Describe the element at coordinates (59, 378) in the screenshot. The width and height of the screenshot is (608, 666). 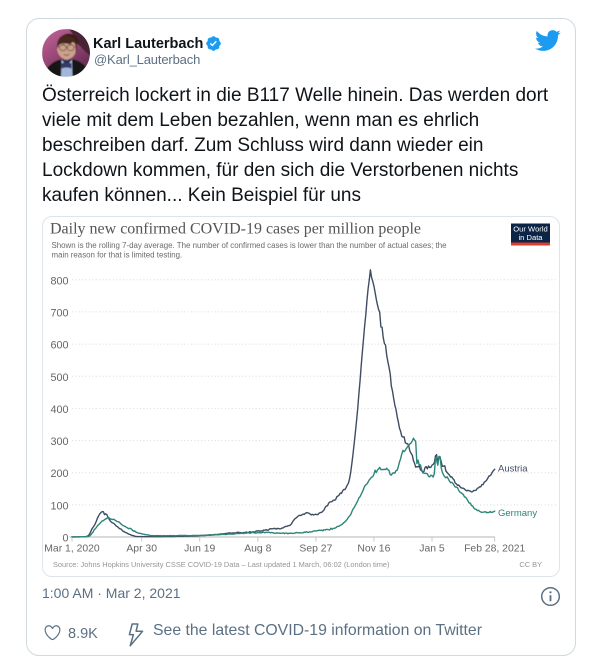
I see `svg-text: 500` at that location.